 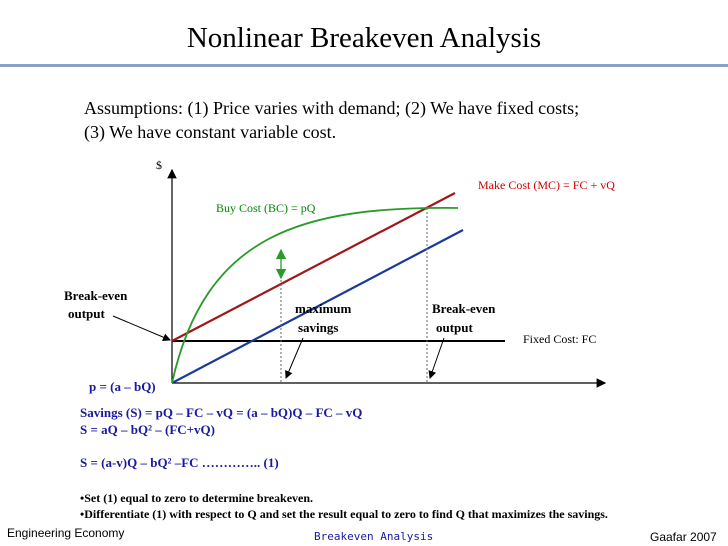 What do you see at coordinates (546, 185) in the screenshot?
I see `make-cost-label: Make Cost (MC) = FC + vQ` at bounding box center [546, 185].